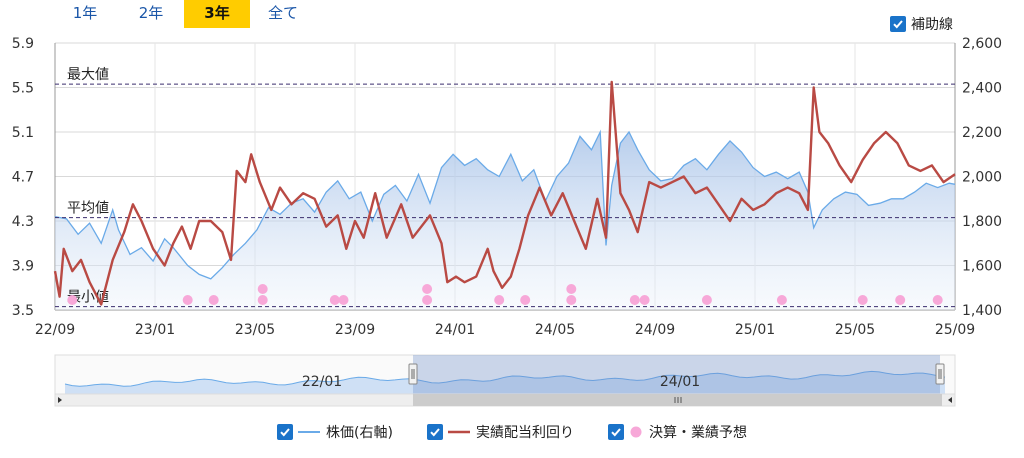 The width and height of the screenshot is (1024, 458). What do you see at coordinates (982, 44) in the screenshot?
I see `y-right-tick-label: 2,600` at bounding box center [982, 44].